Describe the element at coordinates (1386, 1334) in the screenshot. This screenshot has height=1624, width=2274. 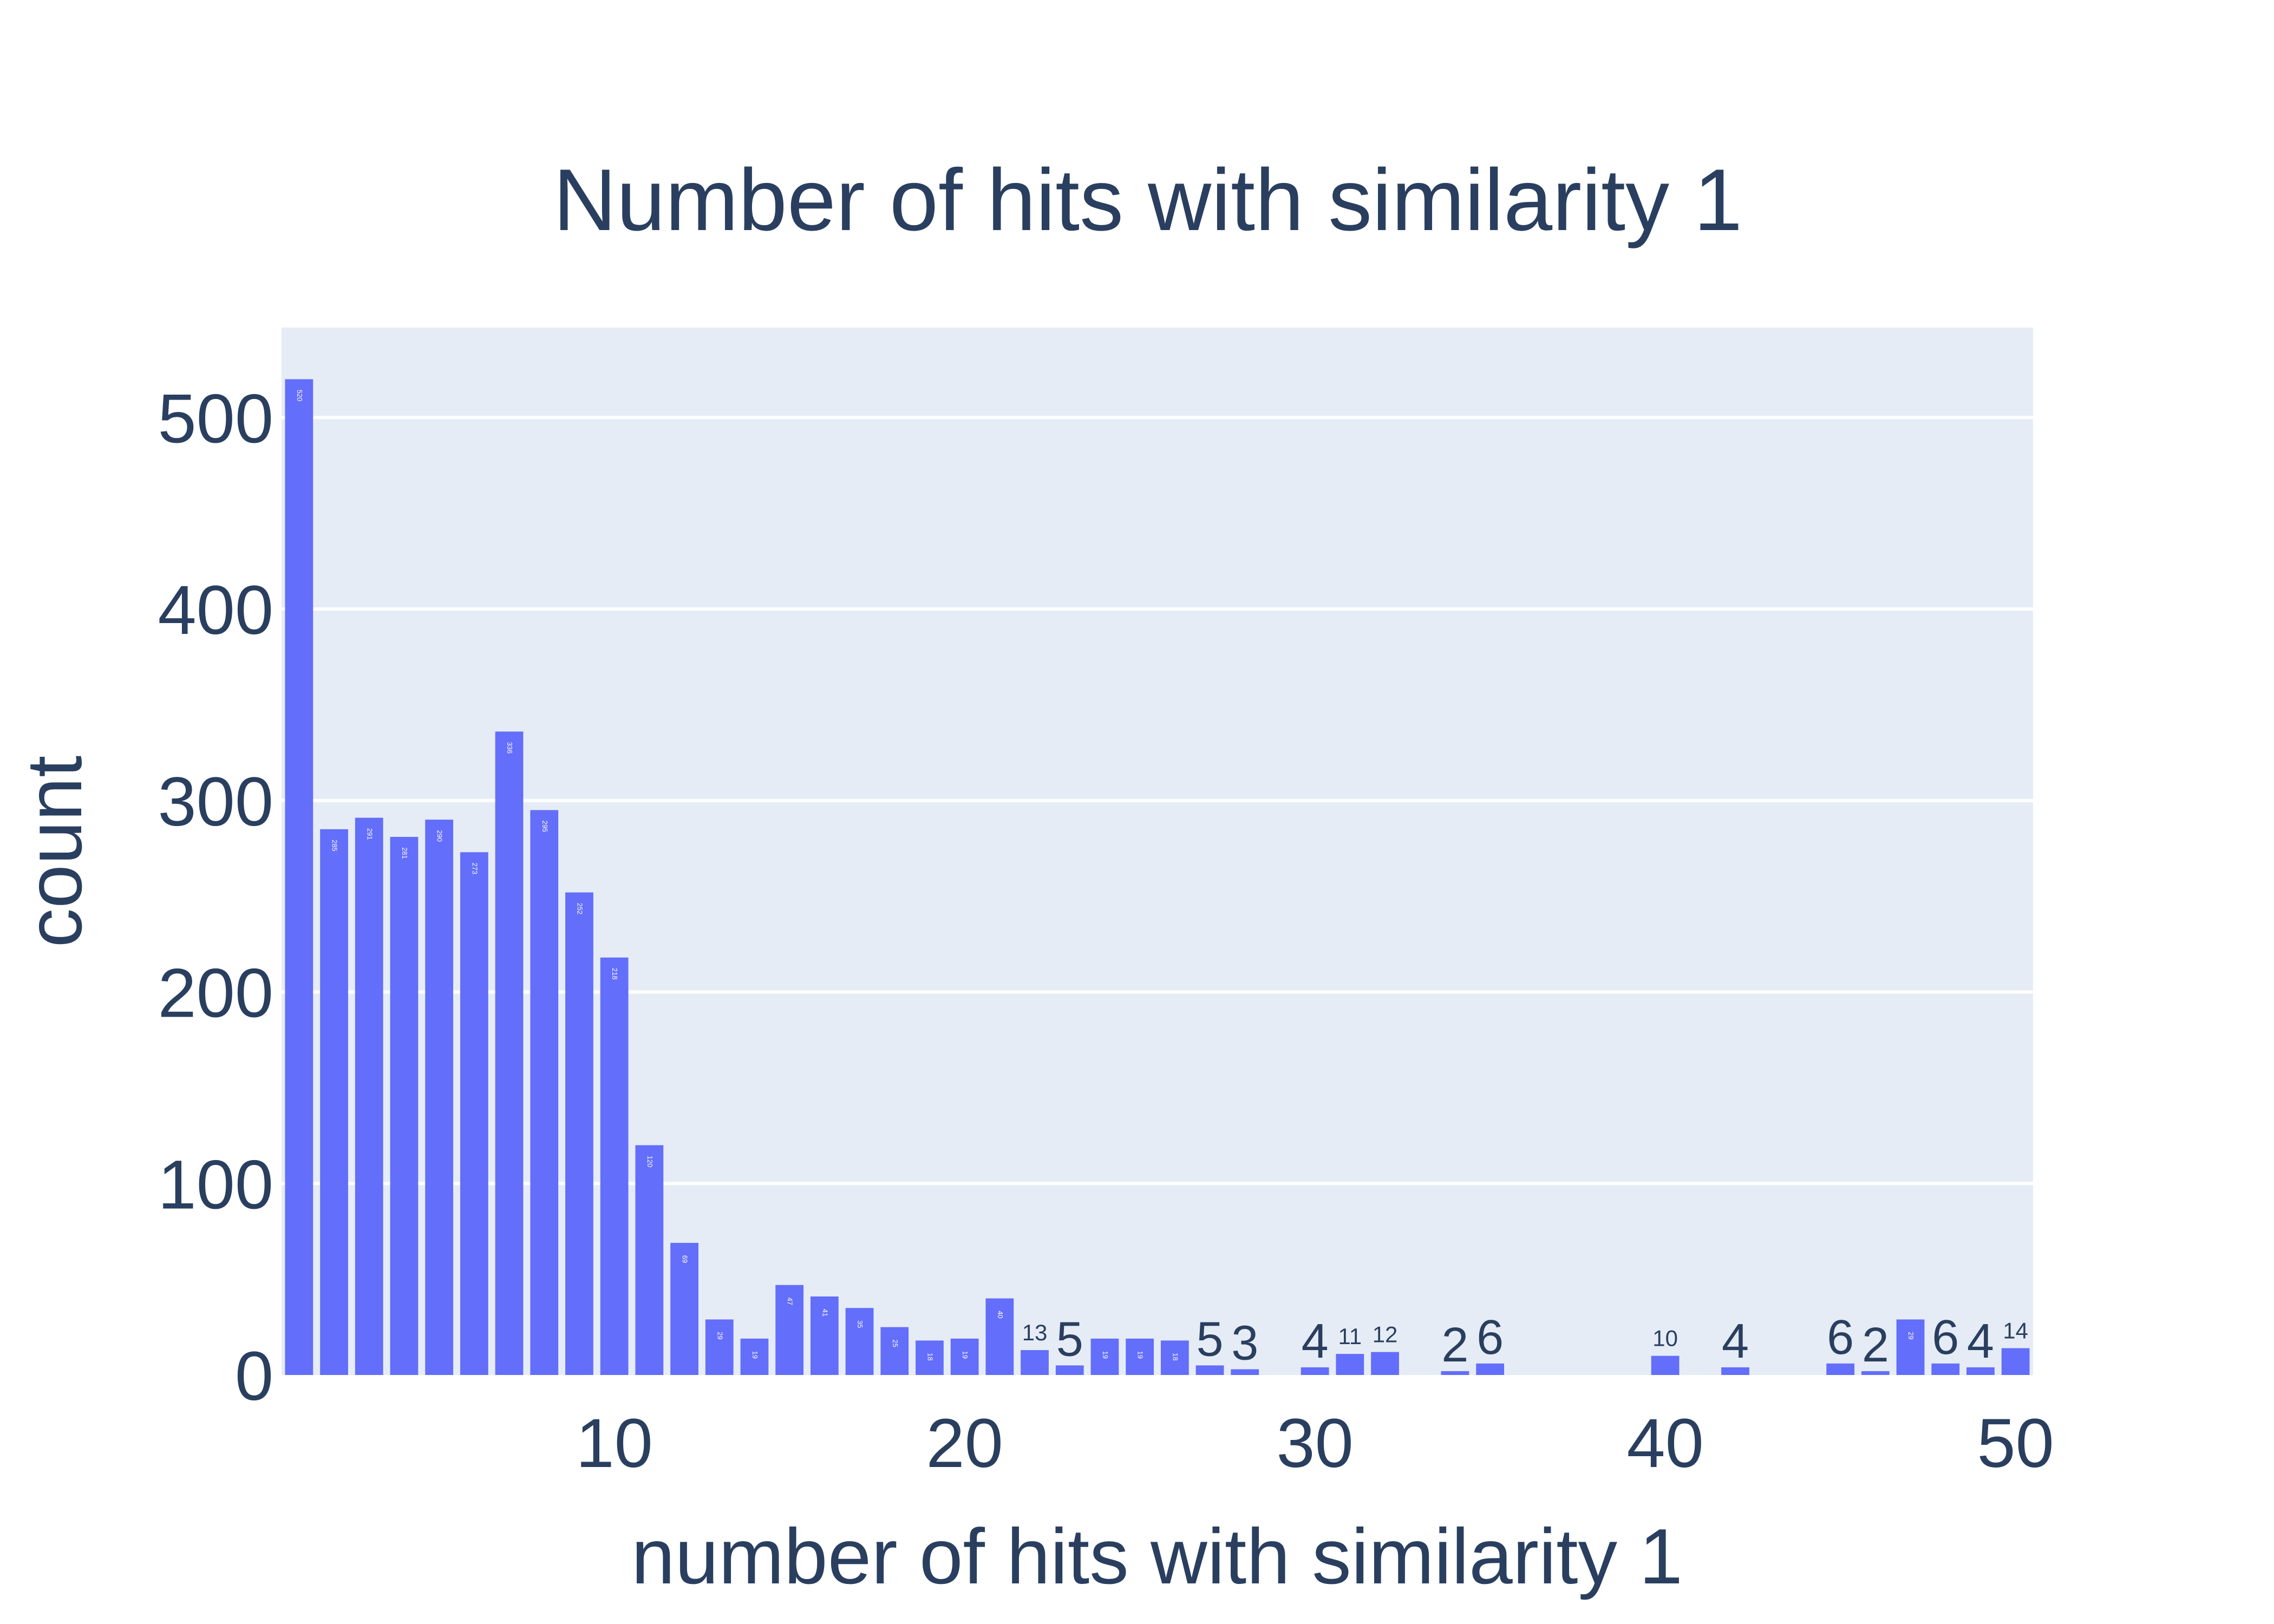
I see `bar-value-label: 12` at that location.